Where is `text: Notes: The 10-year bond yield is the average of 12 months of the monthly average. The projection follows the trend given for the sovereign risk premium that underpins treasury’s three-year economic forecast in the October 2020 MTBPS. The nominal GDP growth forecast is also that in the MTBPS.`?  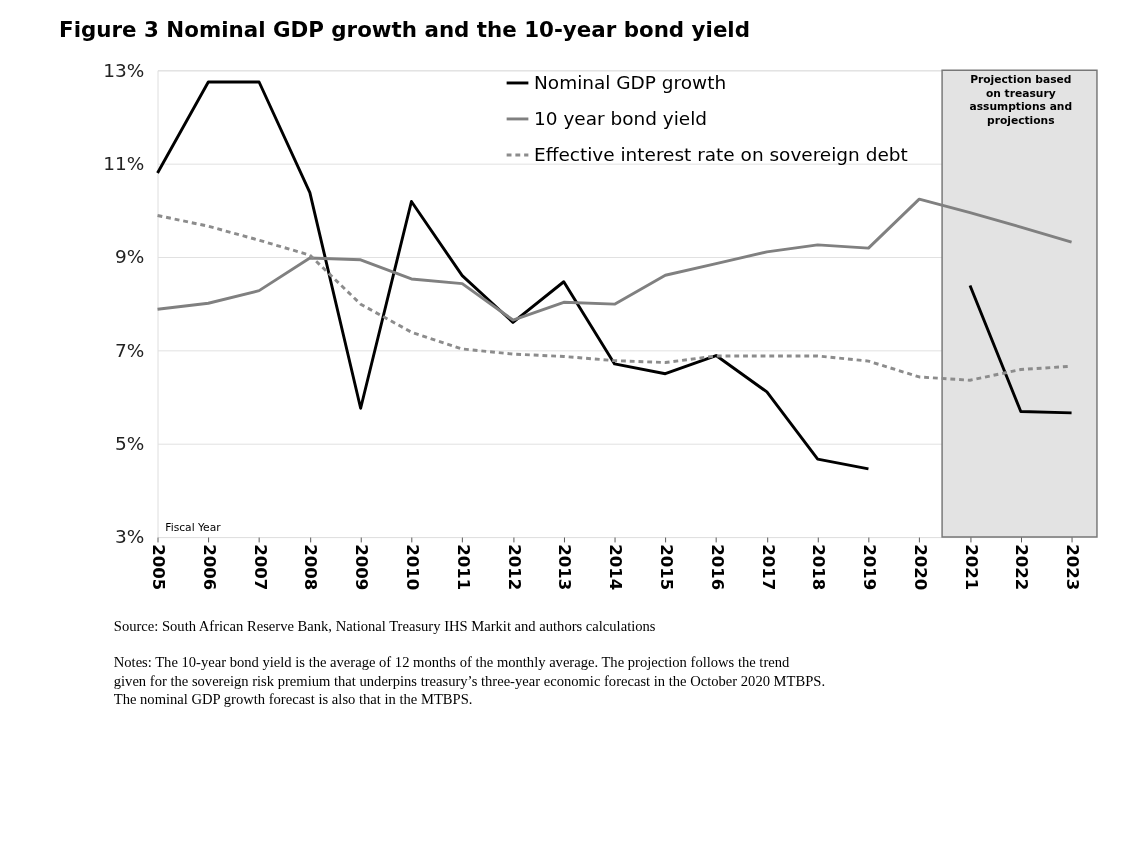 text: Notes: The 10-year bond yield is the average of 12 months of the monthly average. The projection follows the trend given for the sovereign risk premium that underpins treasury’s three-year economic forecast in the October 2020 MTBPS. The nominal GDP growth forecast is also that in the MTBPS. is located at coordinates (469, 681).